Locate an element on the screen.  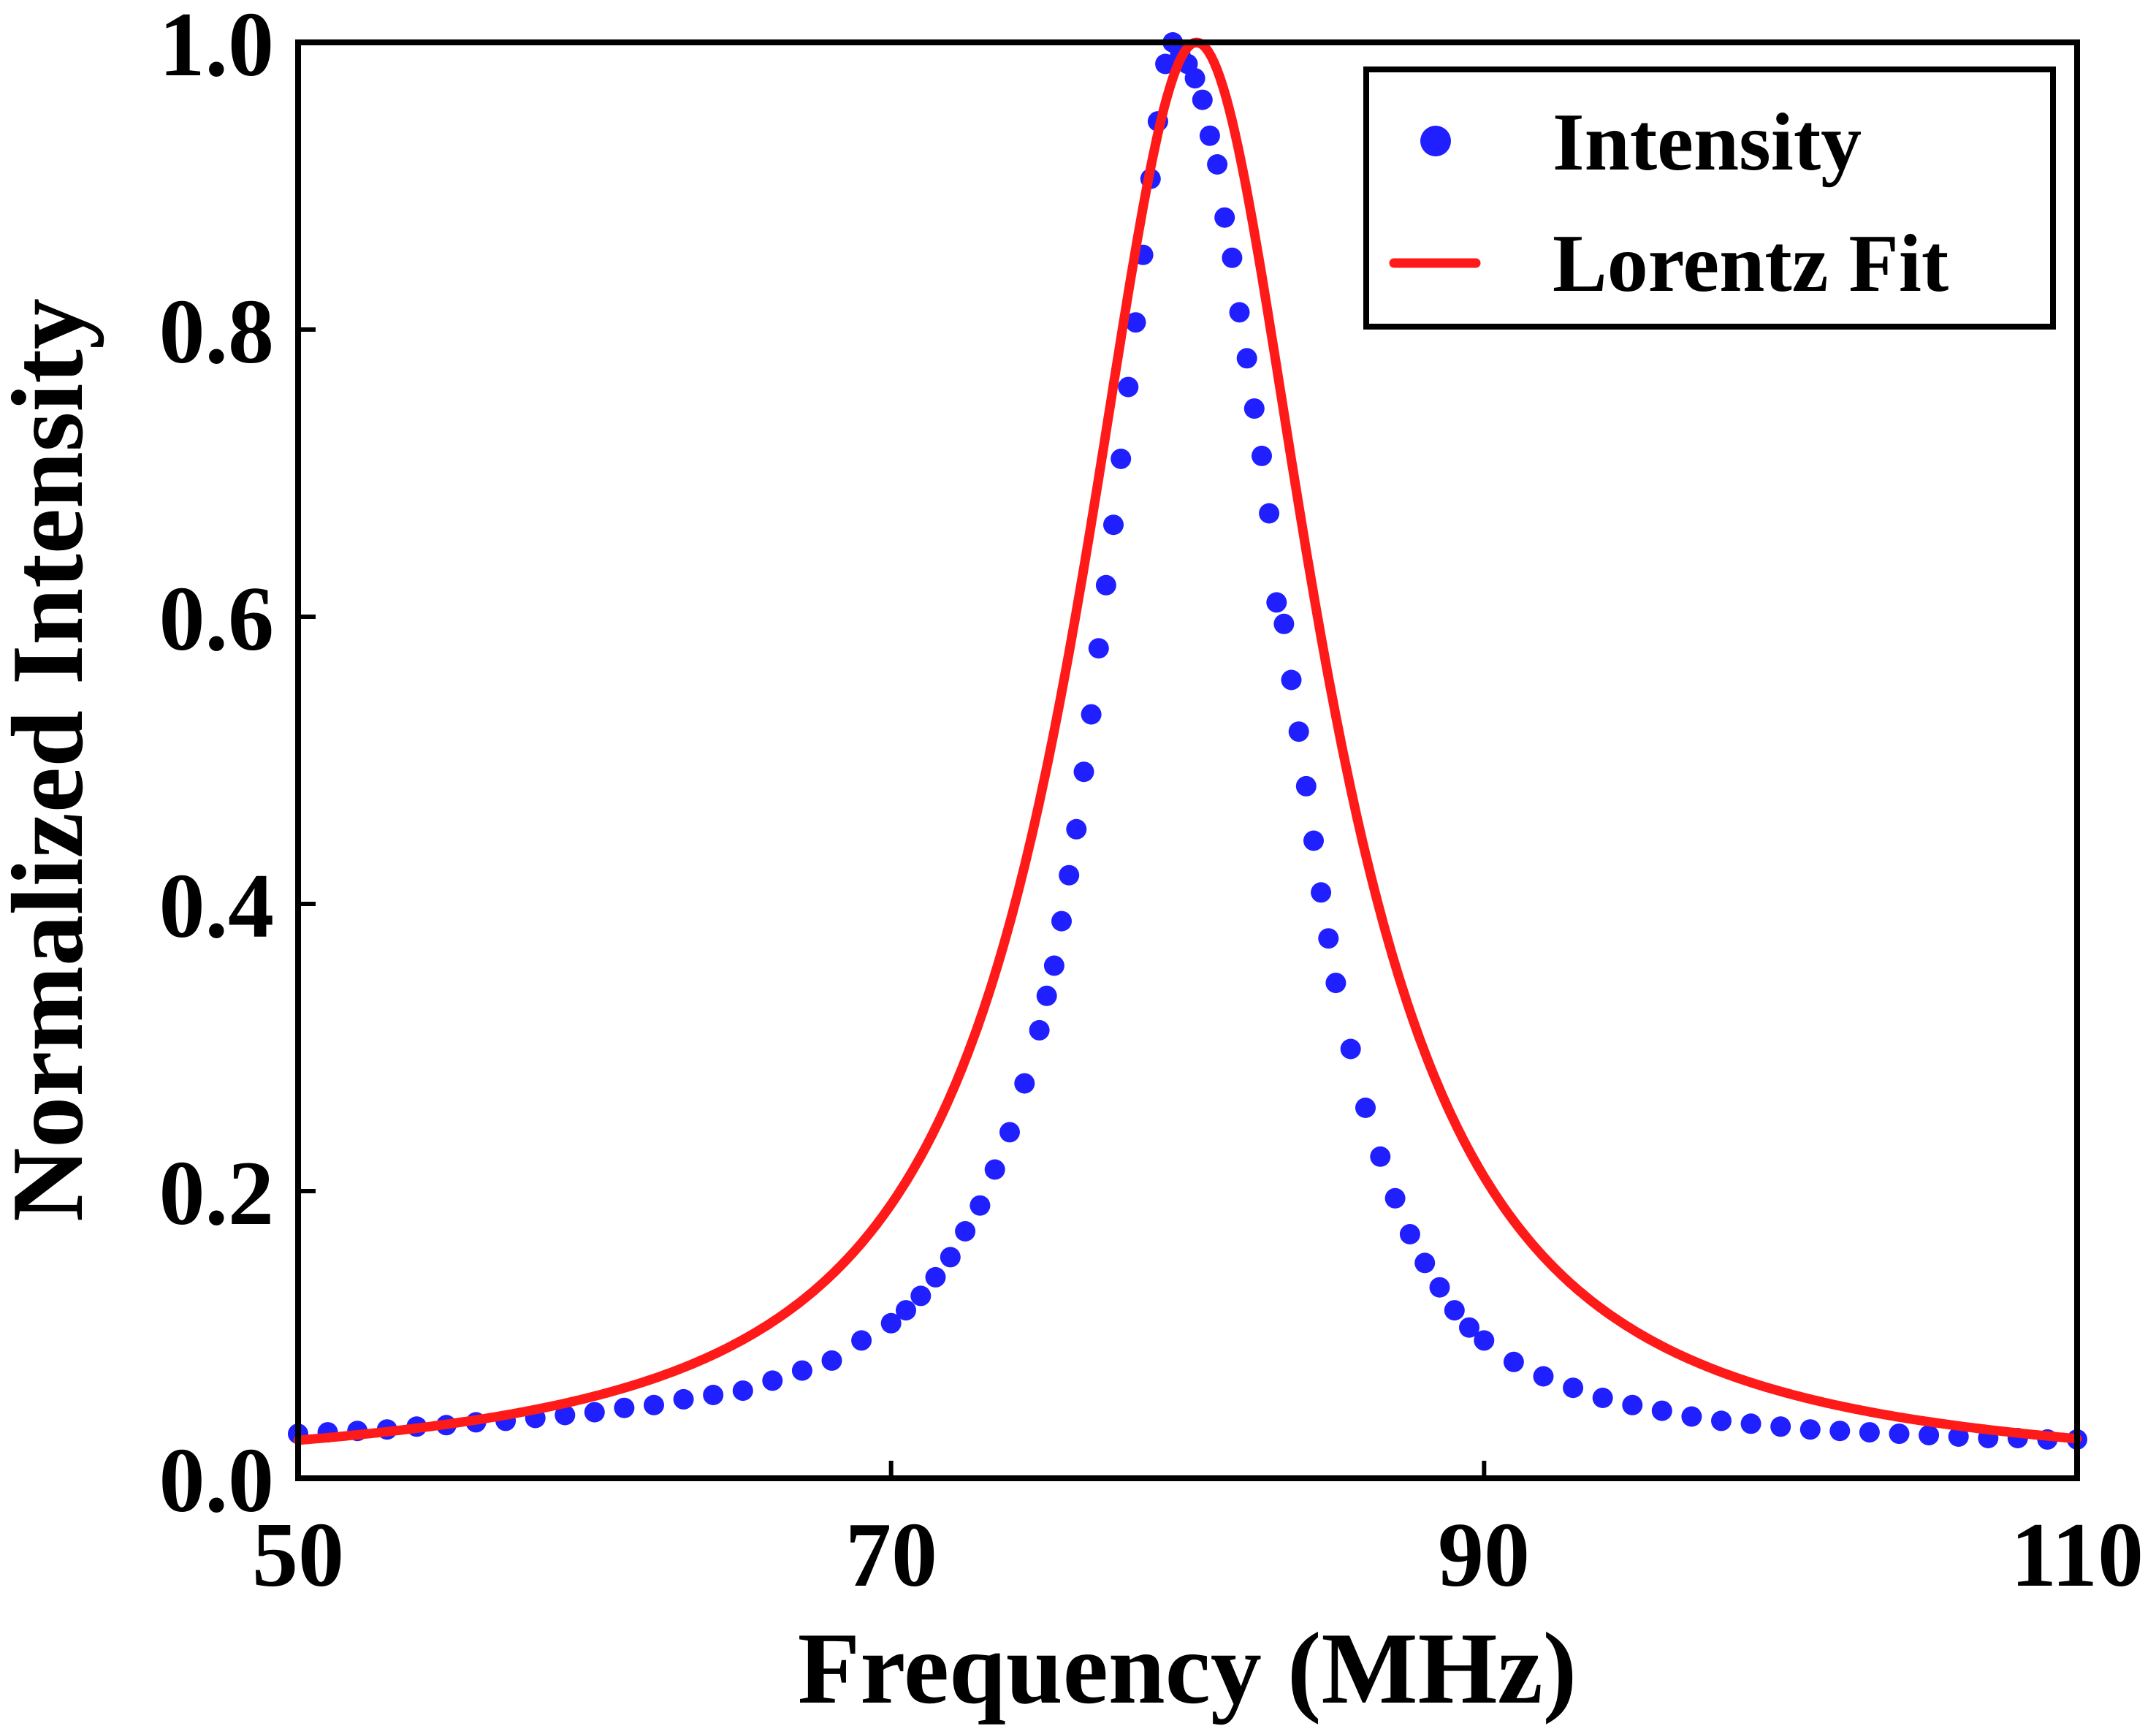
y-tick-label: 0.4 is located at coordinates (217, 907).